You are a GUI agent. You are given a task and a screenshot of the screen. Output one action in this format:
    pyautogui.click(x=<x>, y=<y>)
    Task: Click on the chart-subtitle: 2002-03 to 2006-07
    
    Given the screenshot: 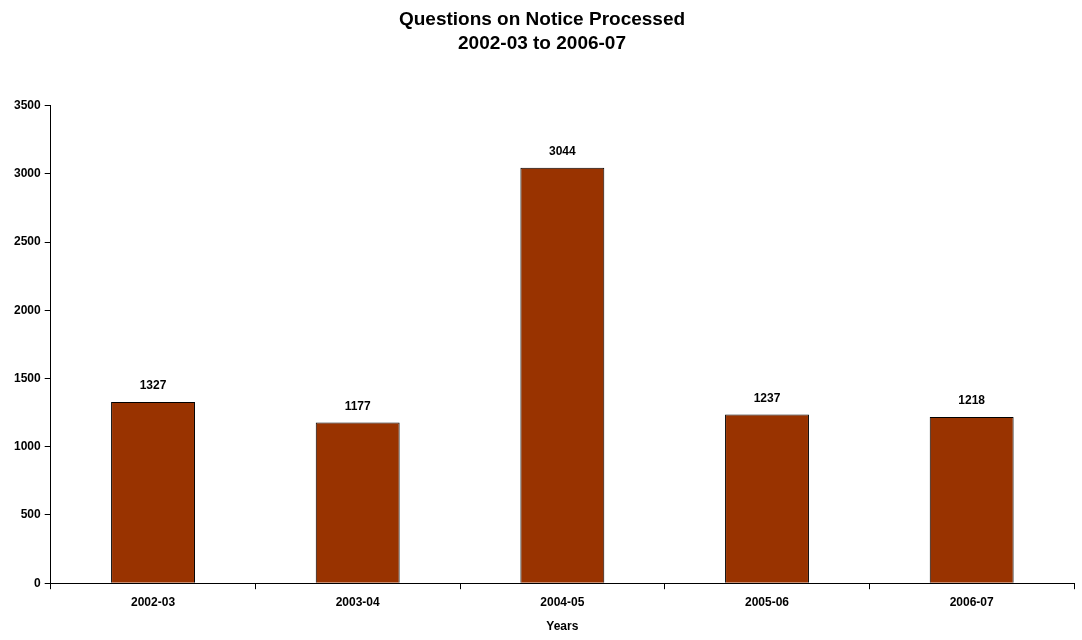 What is the action you would take?
    pyautogui.click(x=542, y=43)
    